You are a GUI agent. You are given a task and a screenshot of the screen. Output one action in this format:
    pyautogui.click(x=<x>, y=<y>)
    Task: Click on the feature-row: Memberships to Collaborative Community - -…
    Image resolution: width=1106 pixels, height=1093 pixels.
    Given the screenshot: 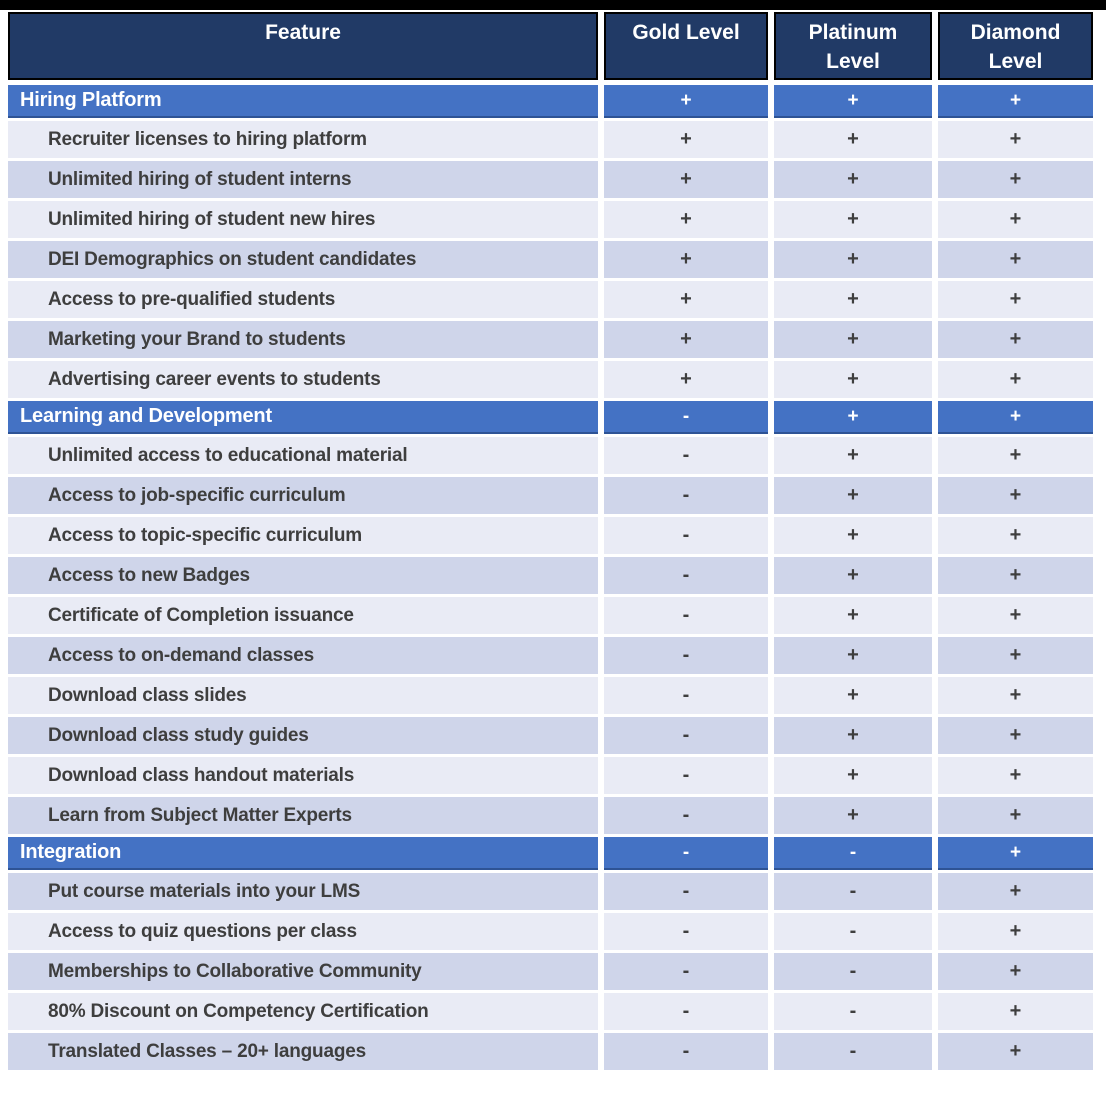 What is the action you would take?
    pyautogui.click(x=550, y=971)
    